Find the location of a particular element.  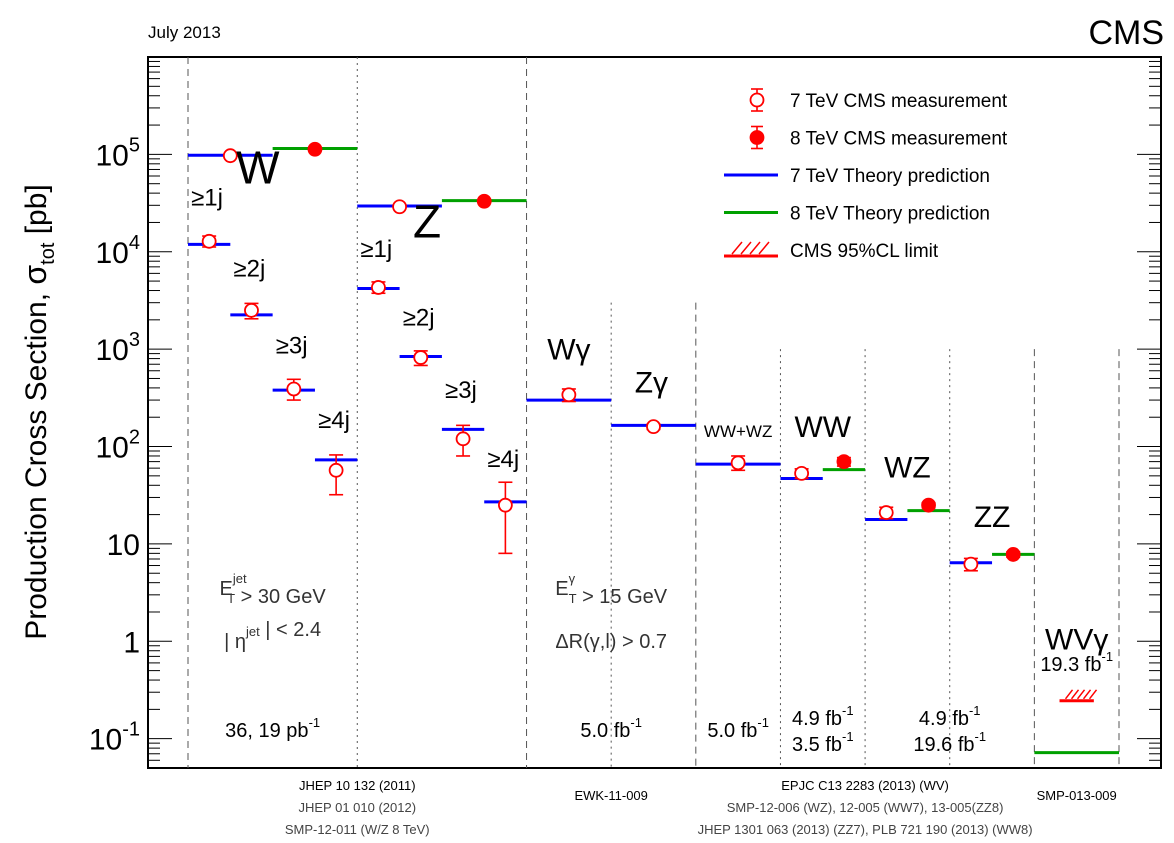

legend-label: 7 TeV CMS measurement is located at coordinates (899, 101).